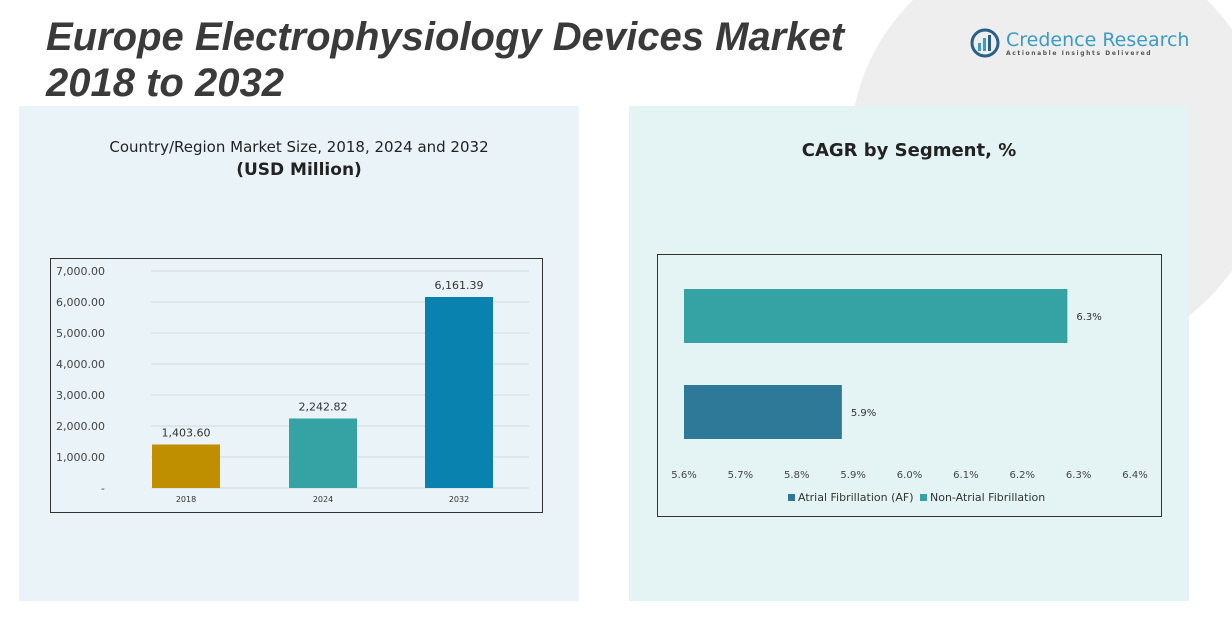 This screenshot has width=1232, height=631. I want to click on x-tick-label: 2024, so click(323, 499).